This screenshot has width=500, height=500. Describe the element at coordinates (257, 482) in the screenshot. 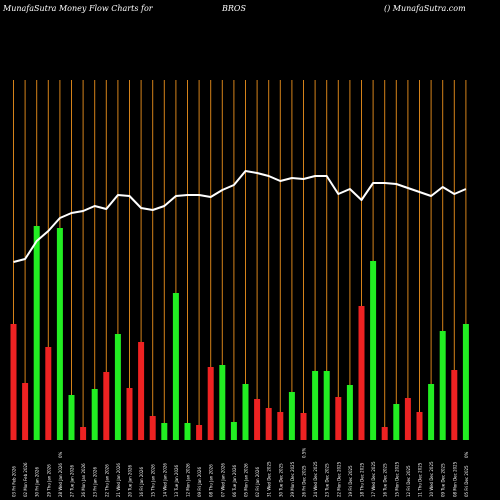

I see `x-tick-label: 02 Fri Jan 2026` at that location.